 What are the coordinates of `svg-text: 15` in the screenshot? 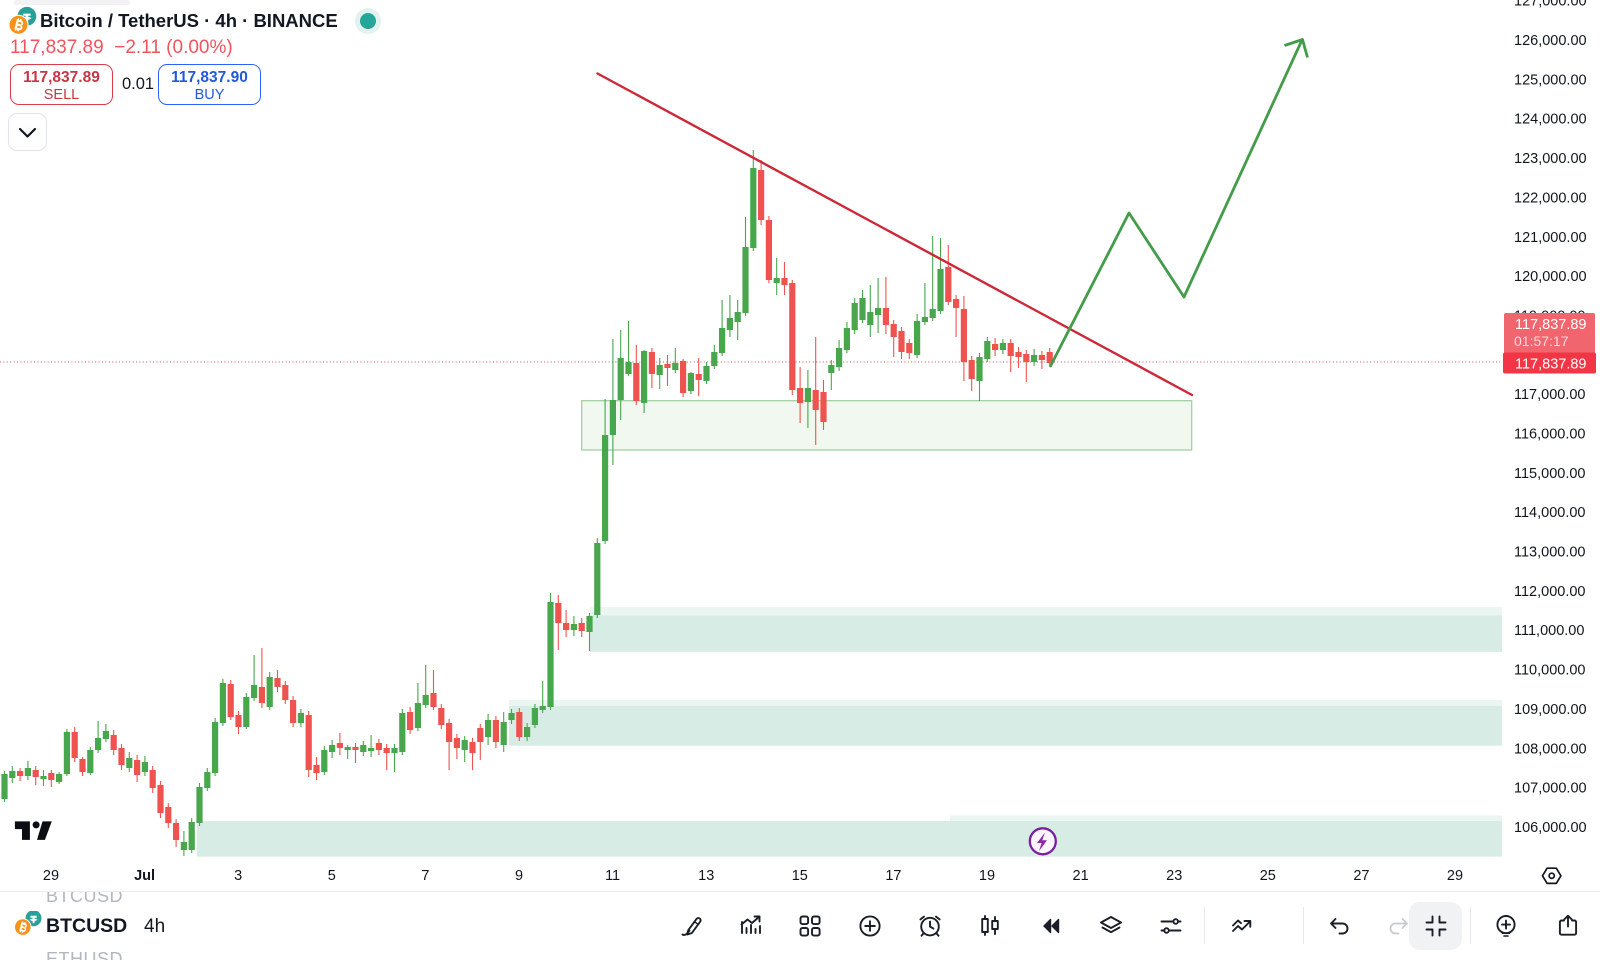 It's located at (800, 876).